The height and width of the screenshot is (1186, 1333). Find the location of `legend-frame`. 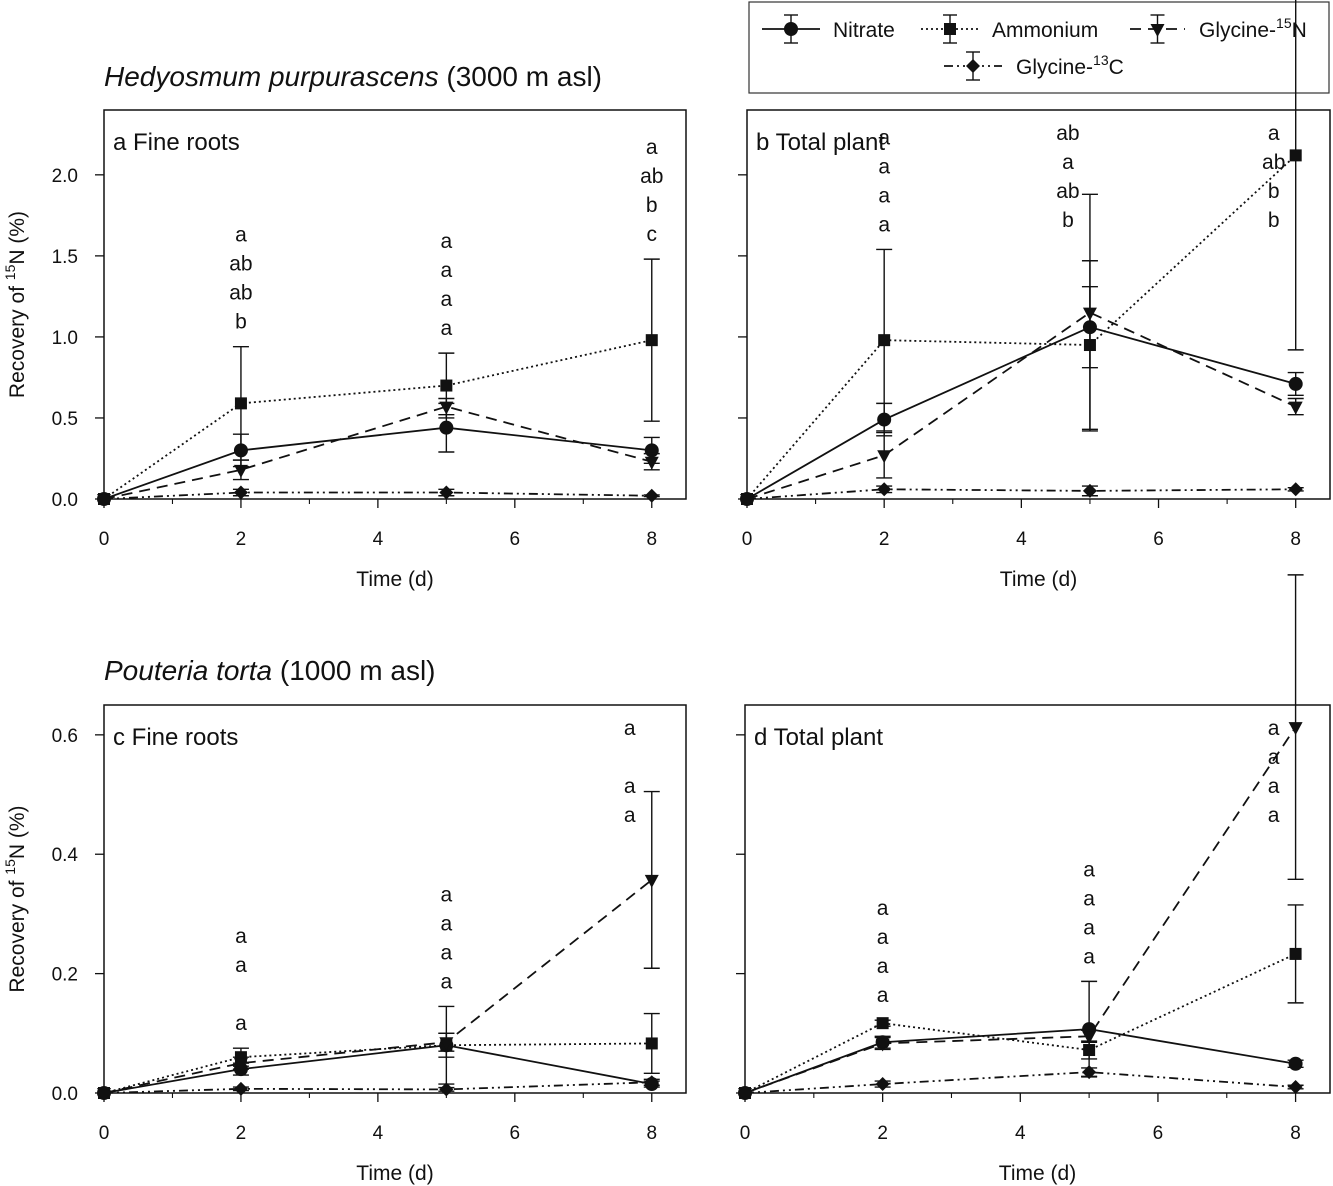

legend-frame is located at coordinates (1039, 47).